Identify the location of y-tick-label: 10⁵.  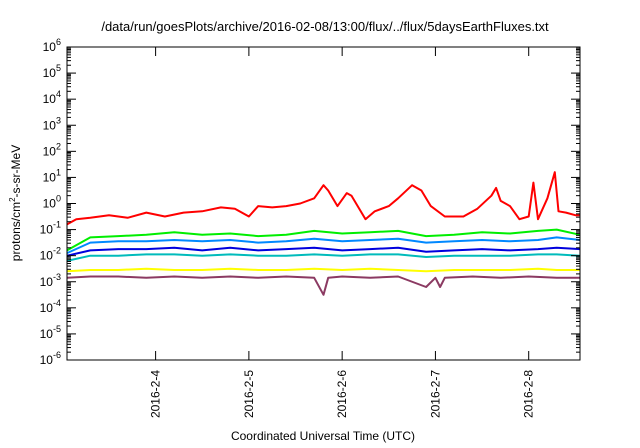
(52, 71).